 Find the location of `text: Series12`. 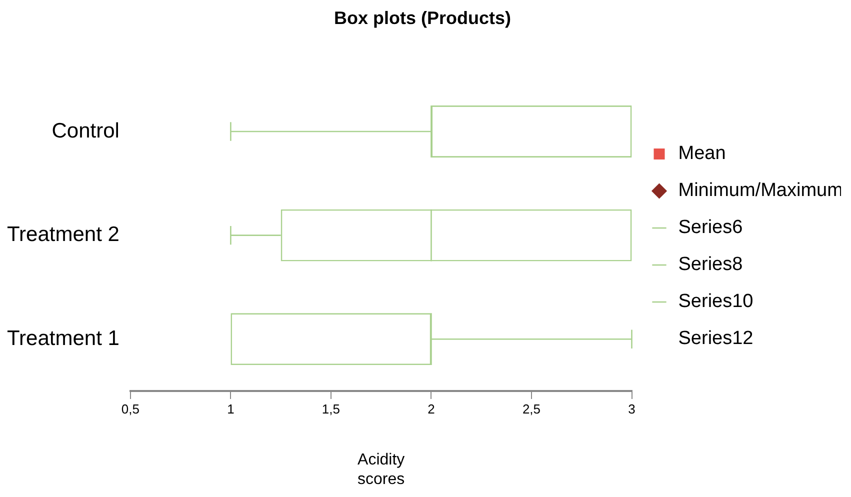

text: Series12 is located at coordinates (716, 339).